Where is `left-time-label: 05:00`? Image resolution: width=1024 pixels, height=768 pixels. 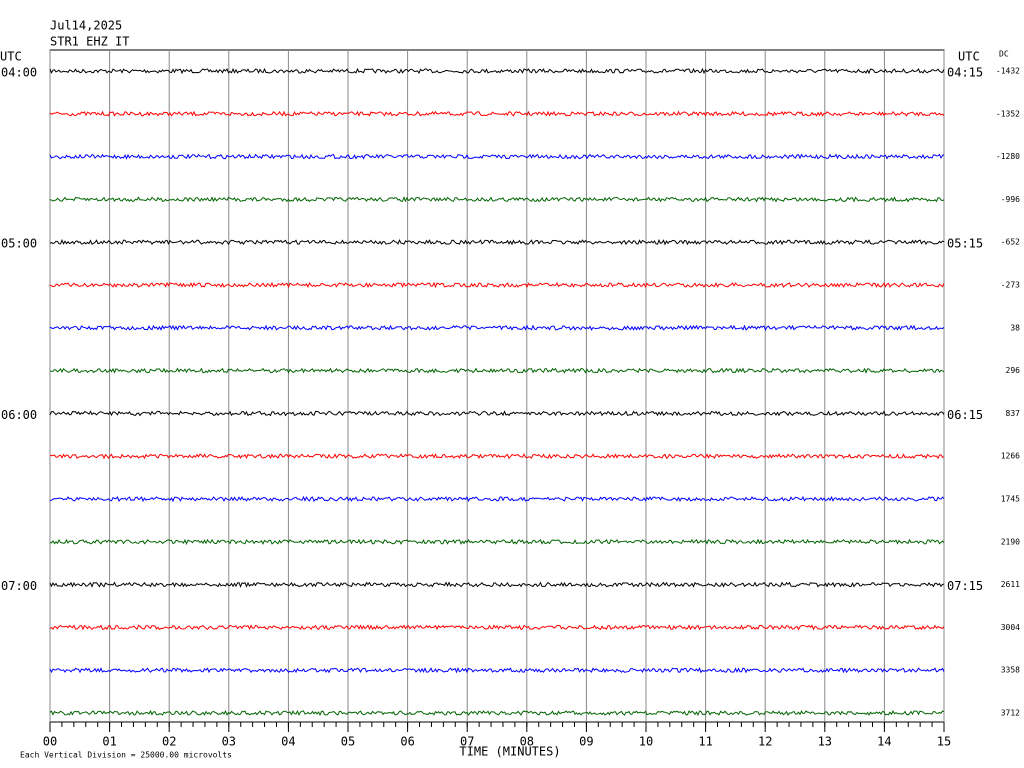
left-time-label: 05:00 is located at coordinates (19, 244).